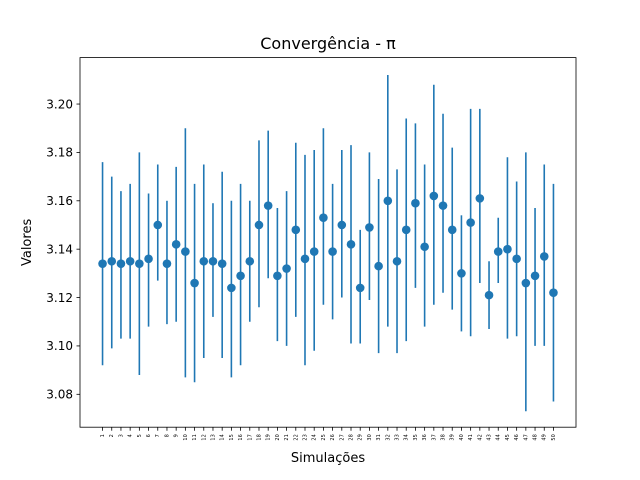  I want to click on x-tick-label: 14, so click(223, 437).